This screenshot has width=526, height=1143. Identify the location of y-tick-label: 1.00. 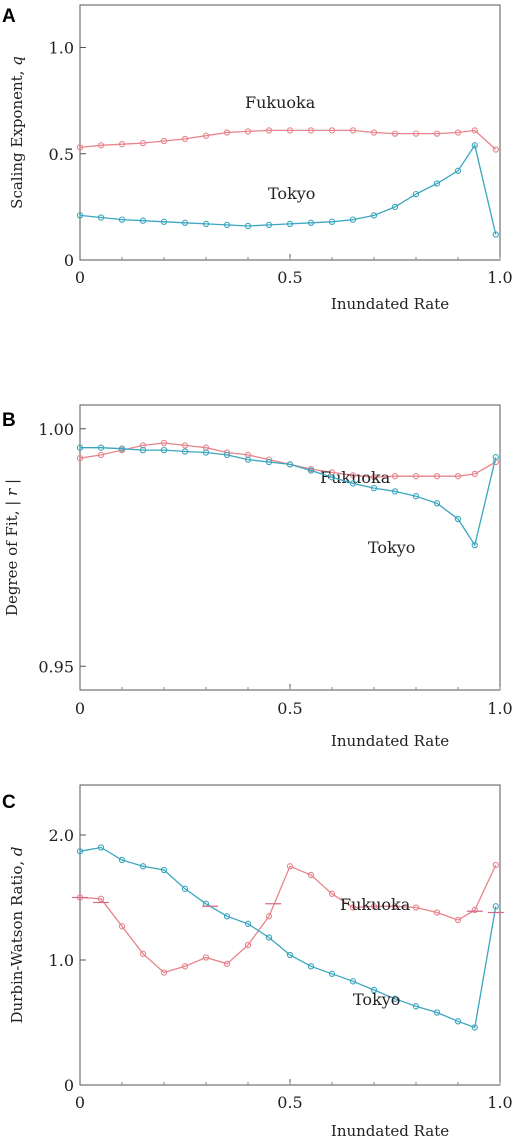
(56, 429).